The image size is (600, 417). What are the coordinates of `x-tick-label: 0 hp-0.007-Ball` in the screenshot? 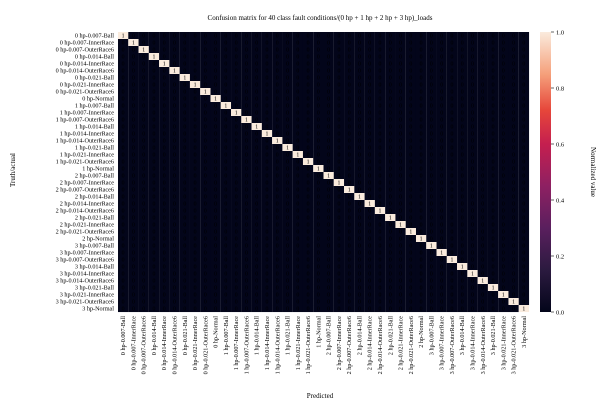 It's located at (123, 335).